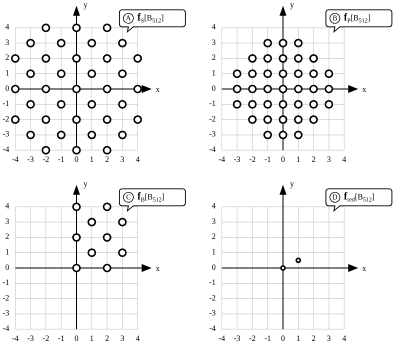 This screenshot has width=396, height=343. I want to click on label-circle, so click(128, 197).